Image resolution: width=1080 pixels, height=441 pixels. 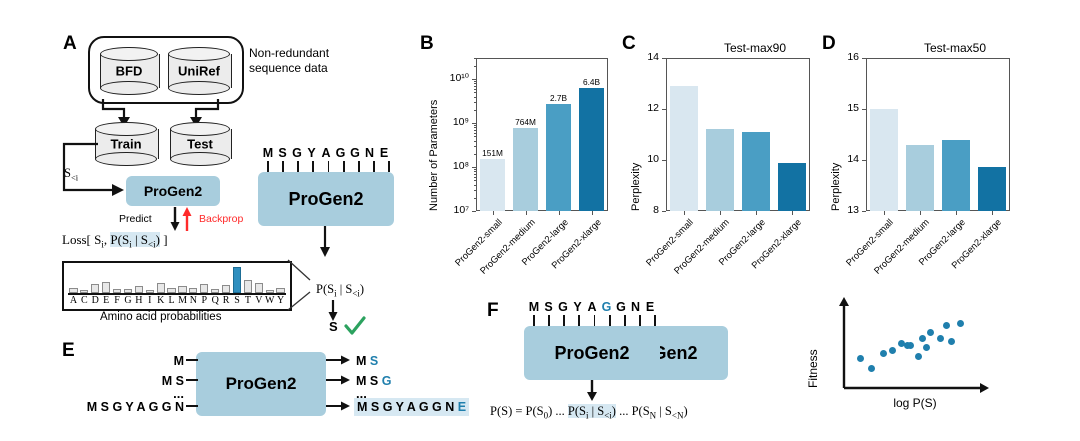 What do you see at coordinates (384, 153) in the screenshot?
I see `sequence-token: E` at bounding box center [384, 153].